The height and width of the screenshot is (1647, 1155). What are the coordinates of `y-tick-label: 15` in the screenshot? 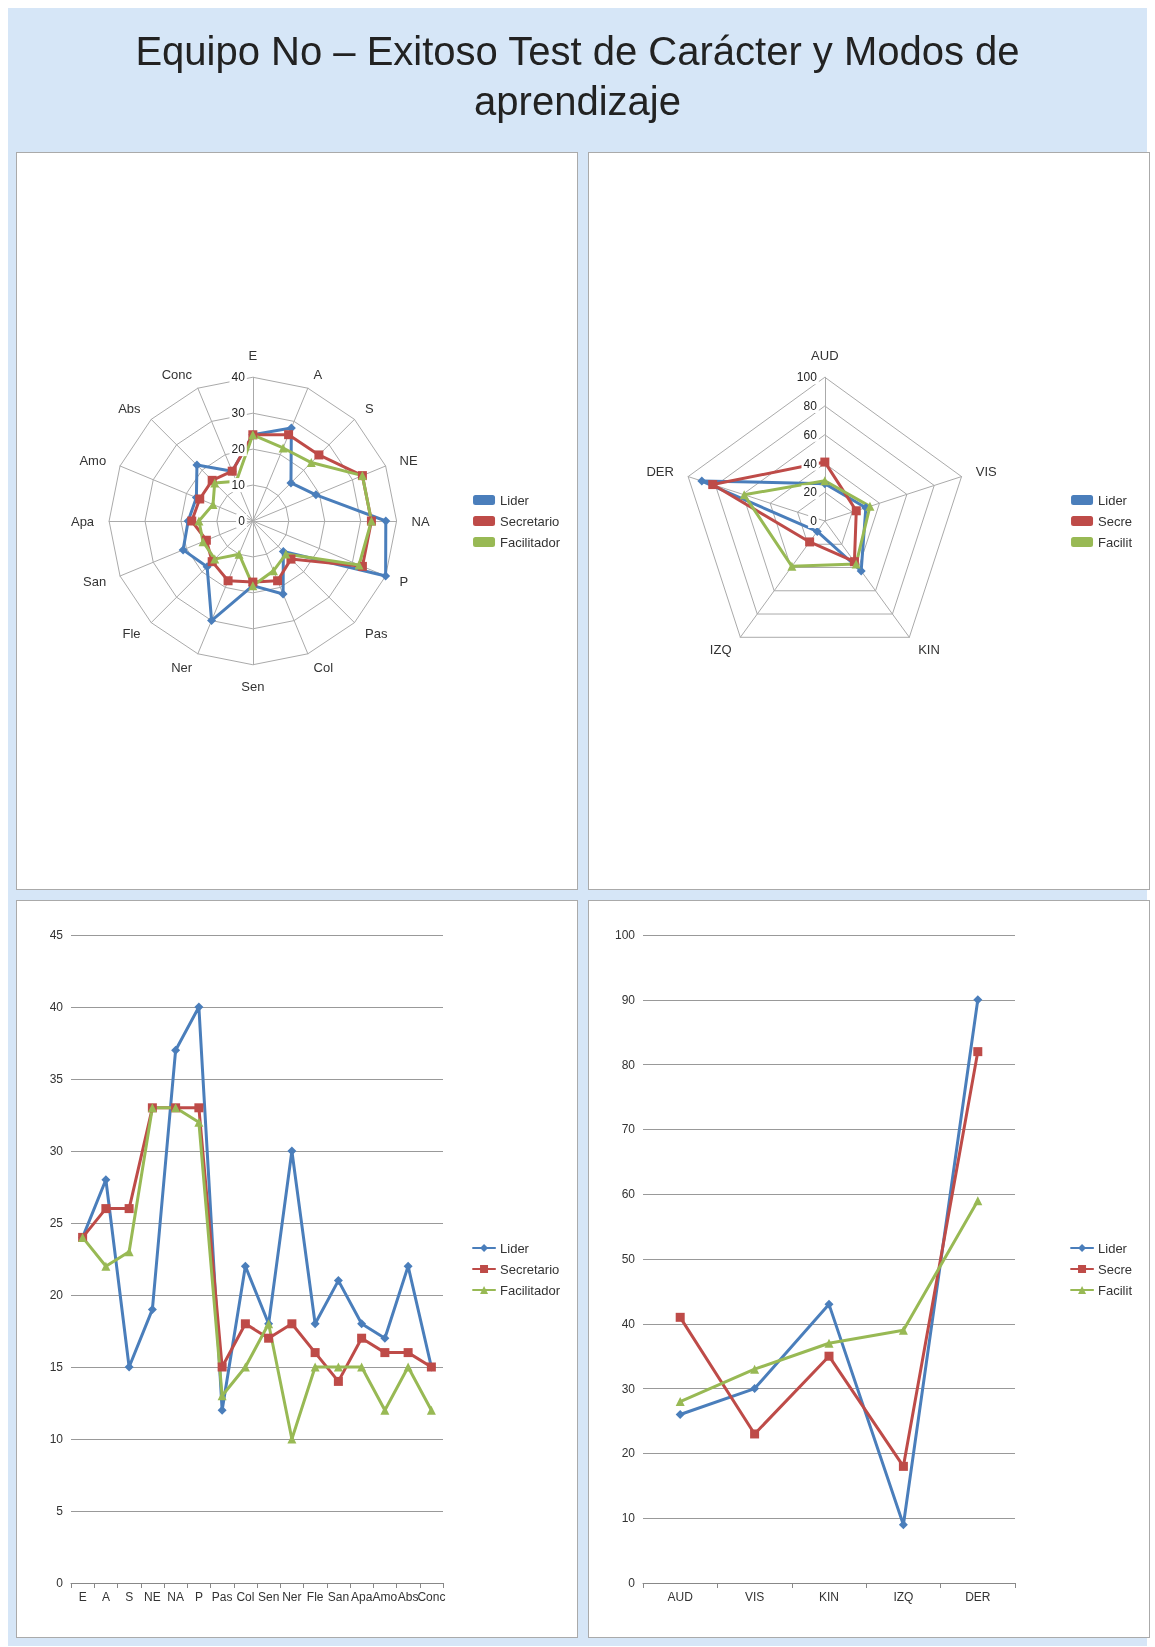 It's located at (56, 1367).